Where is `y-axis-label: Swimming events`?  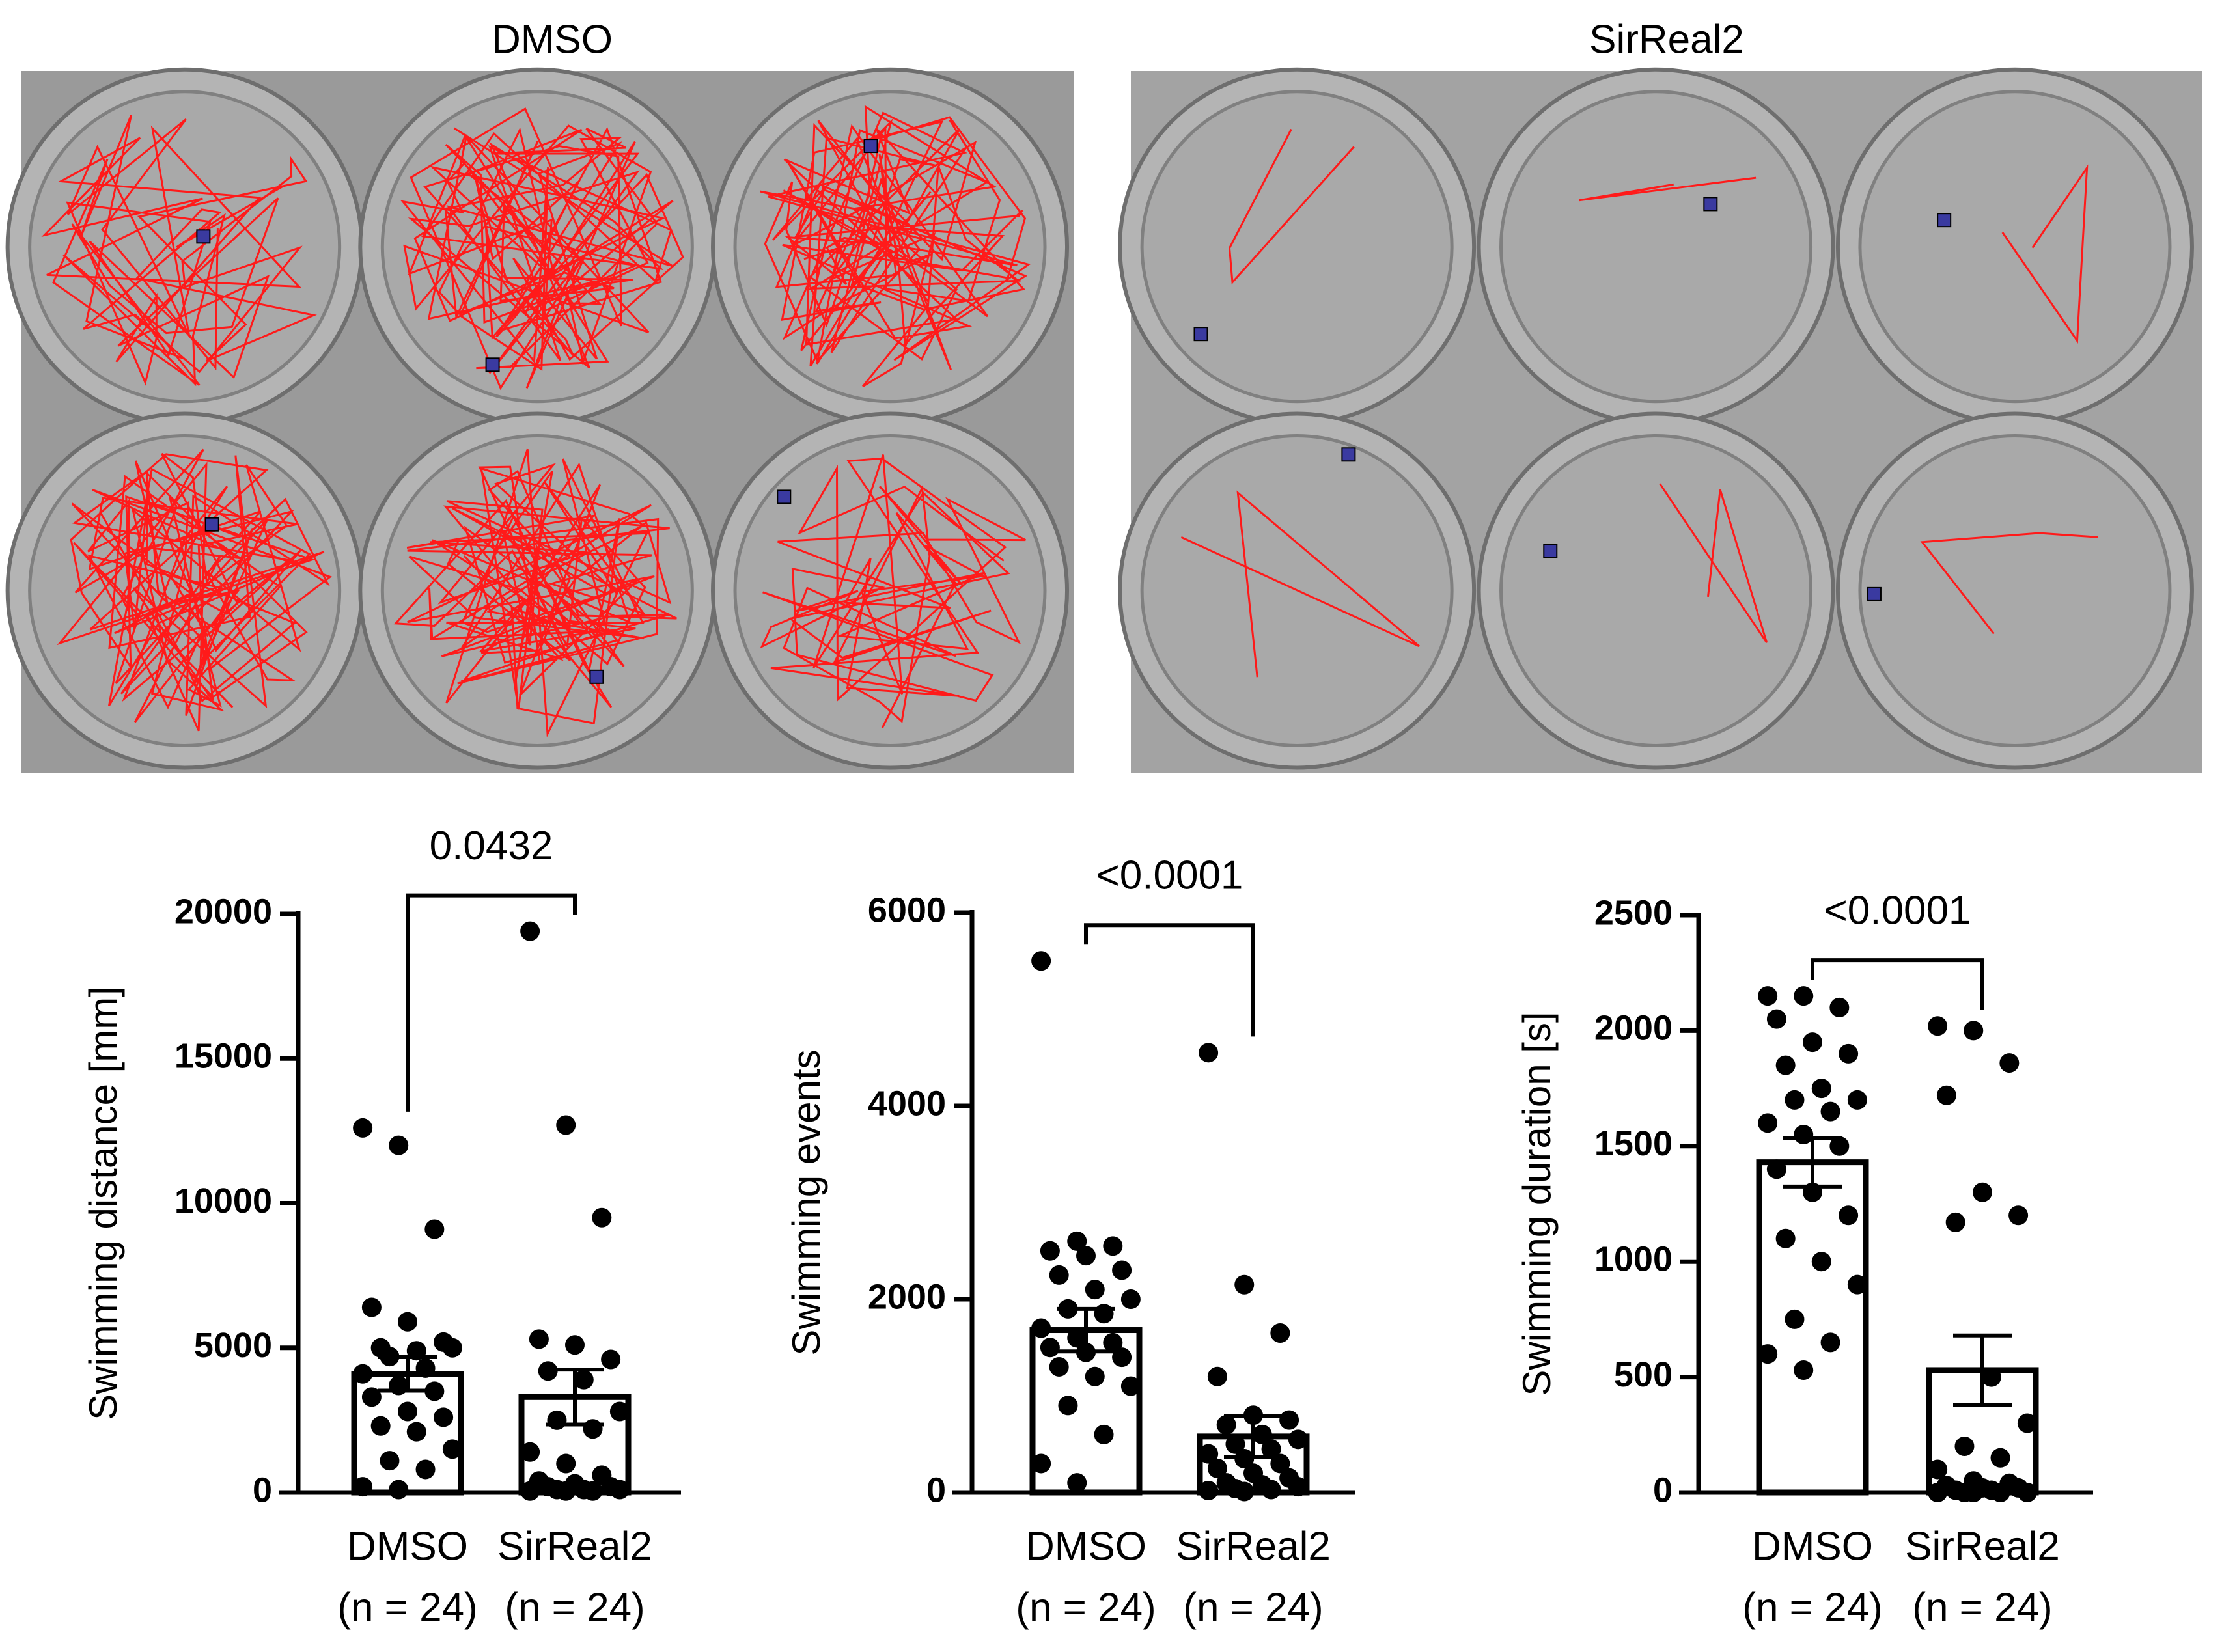 y-axis-label: Swimming events is located at coordinates (806, 1202).